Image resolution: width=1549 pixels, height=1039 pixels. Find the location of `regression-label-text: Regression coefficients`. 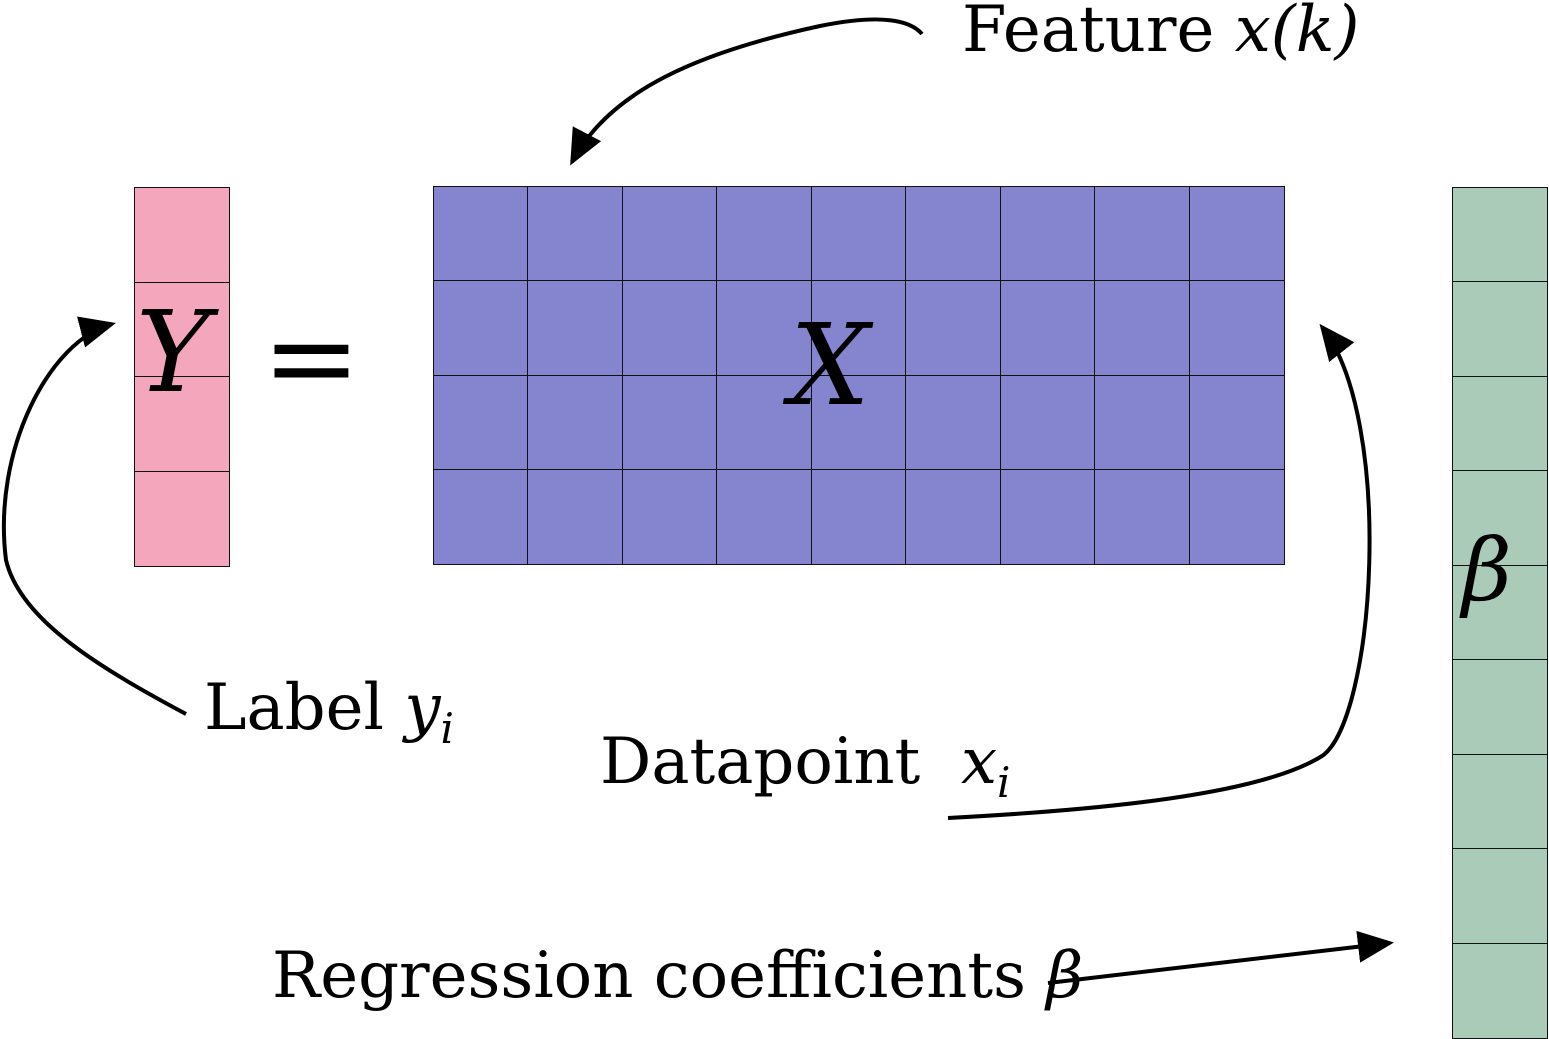

regression-label-text: Regression coefficients is located at coordinates (659, 976).